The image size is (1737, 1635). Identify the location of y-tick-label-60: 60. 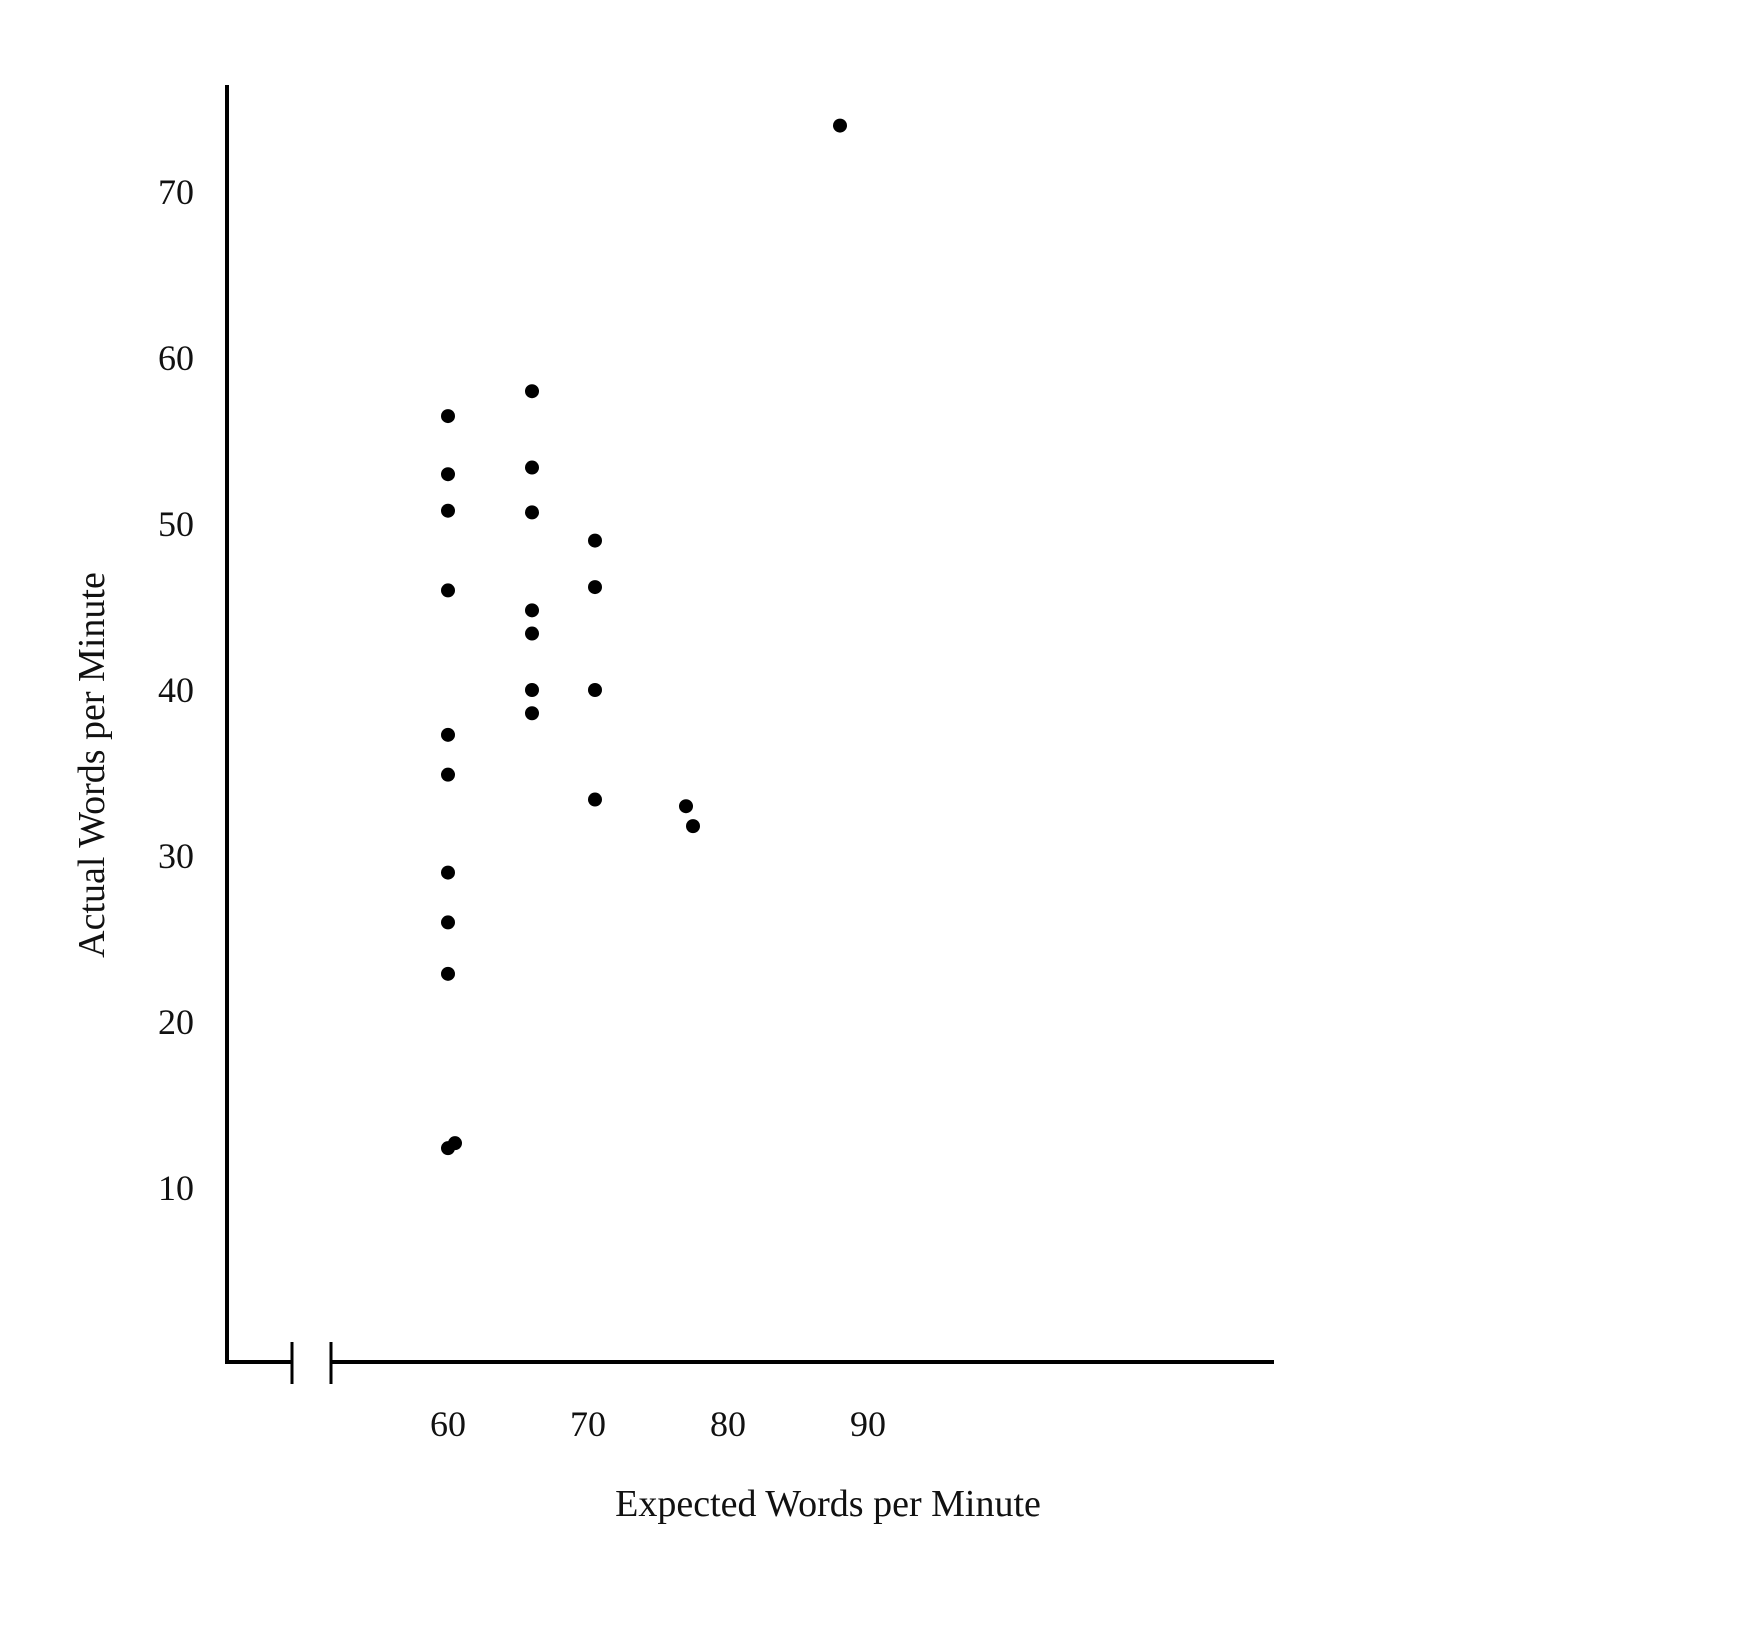
(176, 358).